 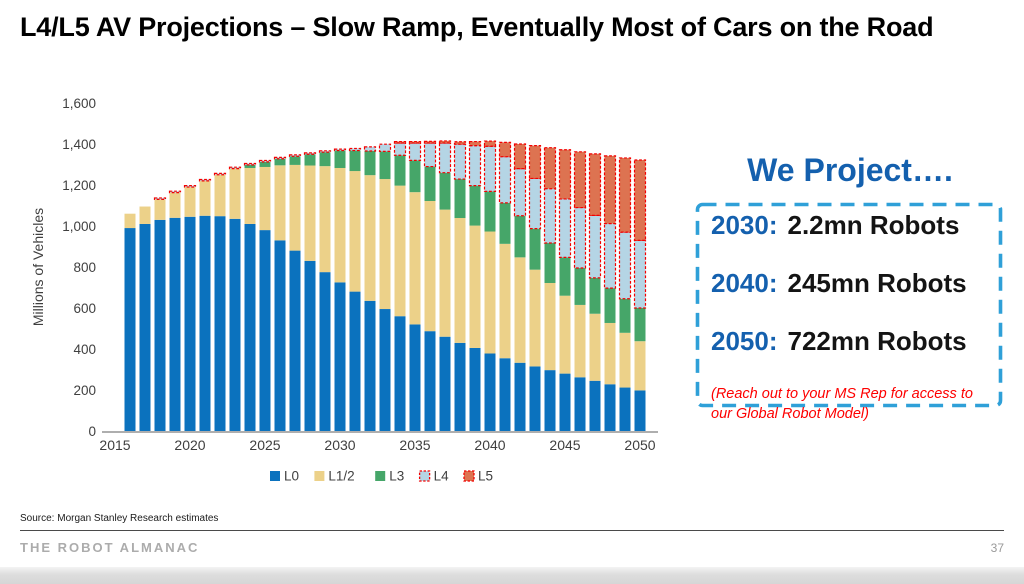 I want to click on svg-text: 800, so click(x=84, y=267).